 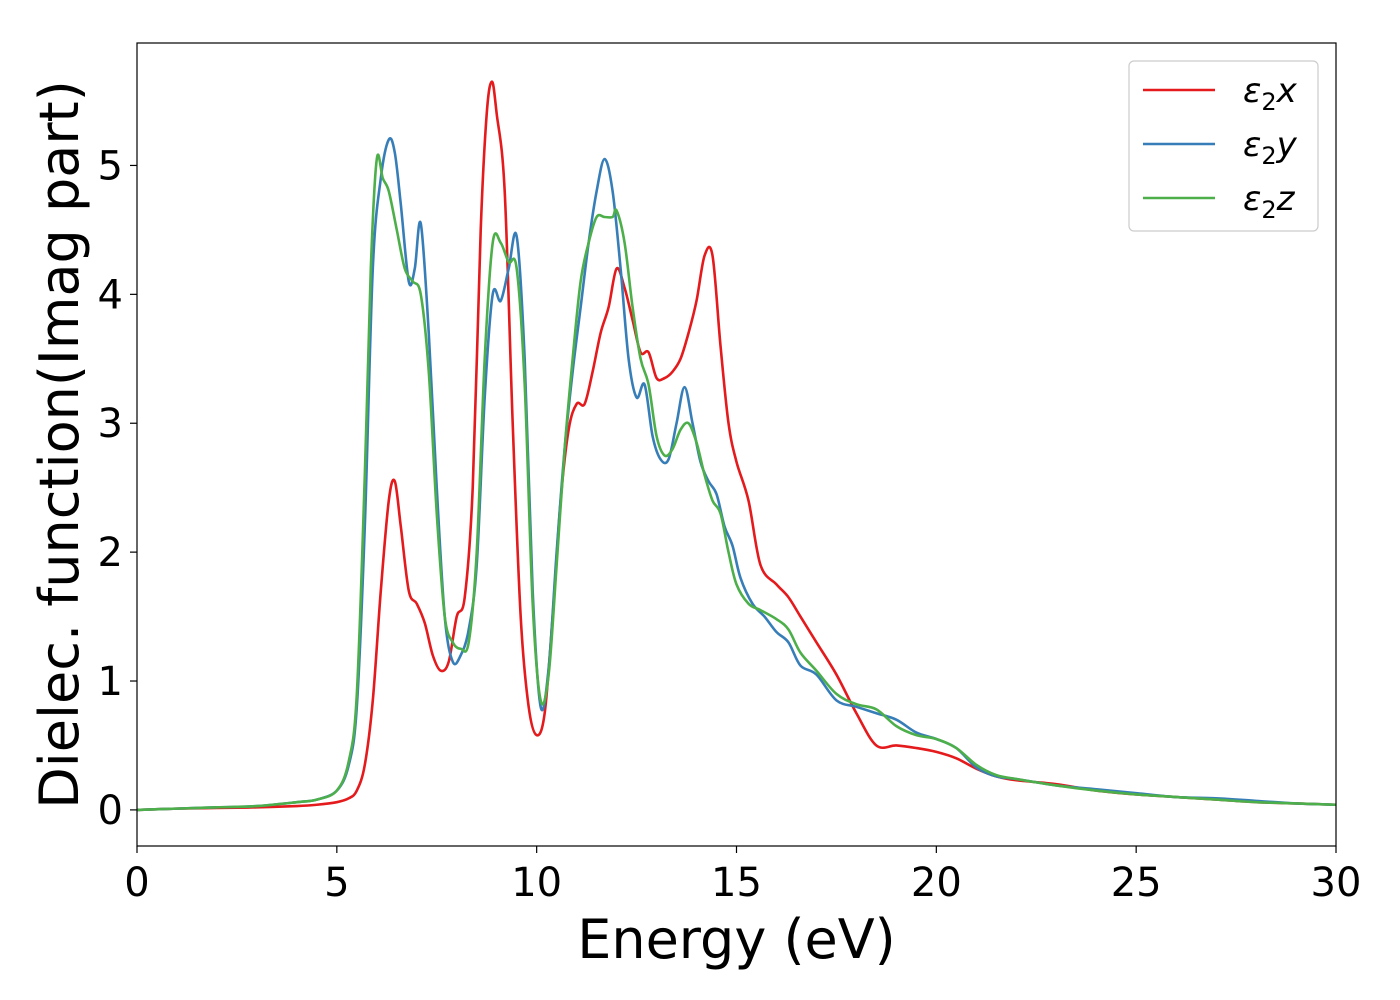 What do you see at coordinates (117, 488) in the screenshot?
I see `y-axis-ticks: 0 1 2 3 4 5` at bounding box center [117, 488].